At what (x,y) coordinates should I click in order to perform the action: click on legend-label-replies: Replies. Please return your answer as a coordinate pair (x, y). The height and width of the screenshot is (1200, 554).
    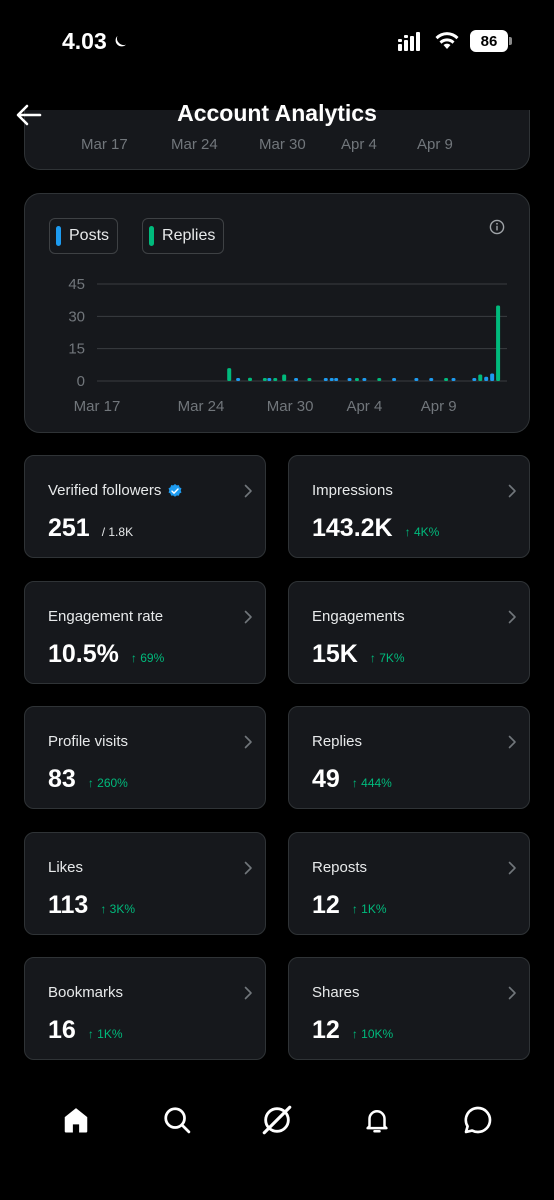
    Looking at the image, I should click on (189, 235).